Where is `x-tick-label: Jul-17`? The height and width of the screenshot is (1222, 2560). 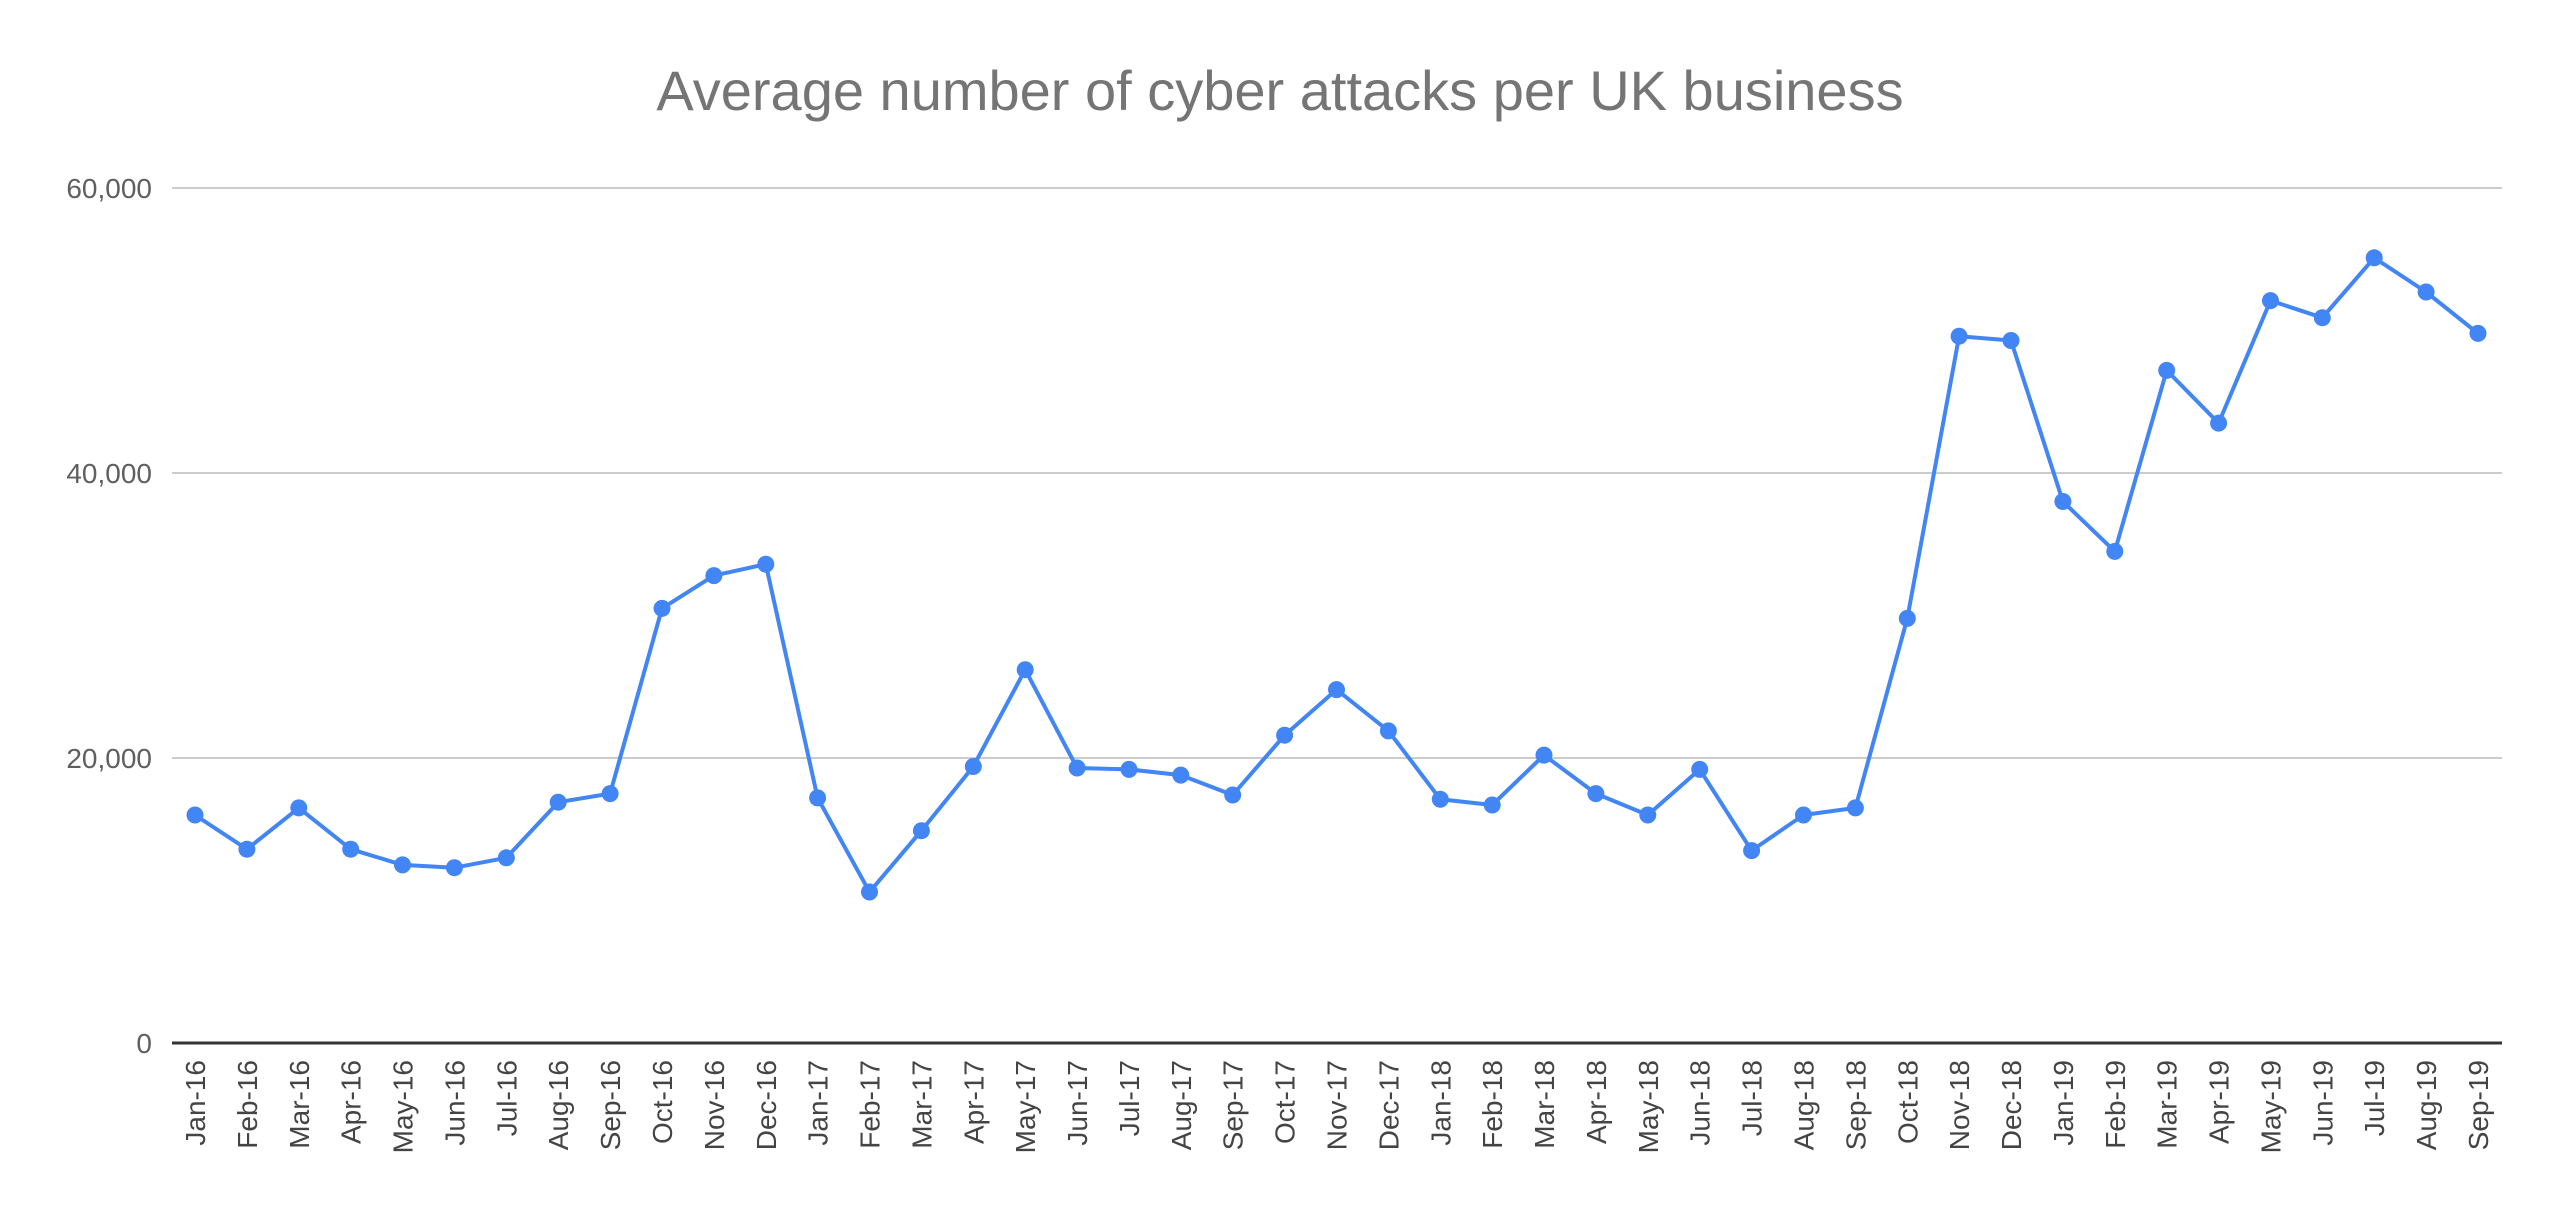
x-tick-label: Jul-17 is located at coordinates (1129, 1098).